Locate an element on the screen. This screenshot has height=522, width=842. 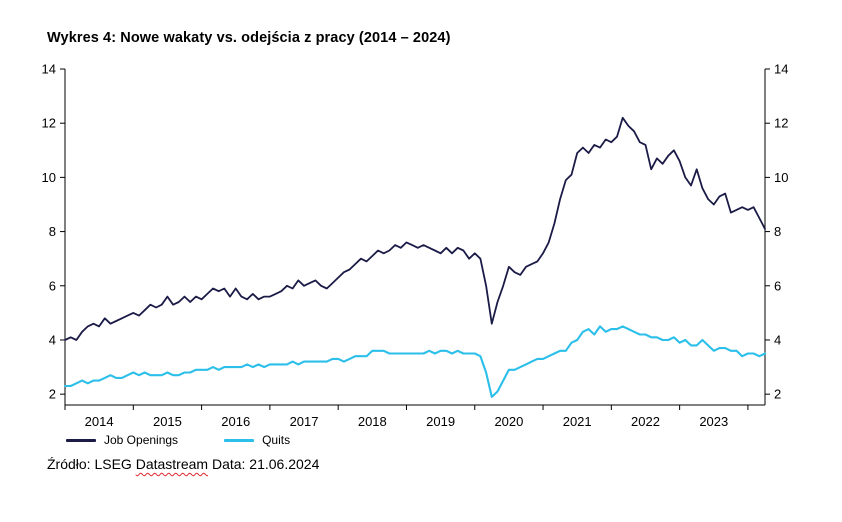
y-tick-label-right: 4 is located at coordinates (777, 339).